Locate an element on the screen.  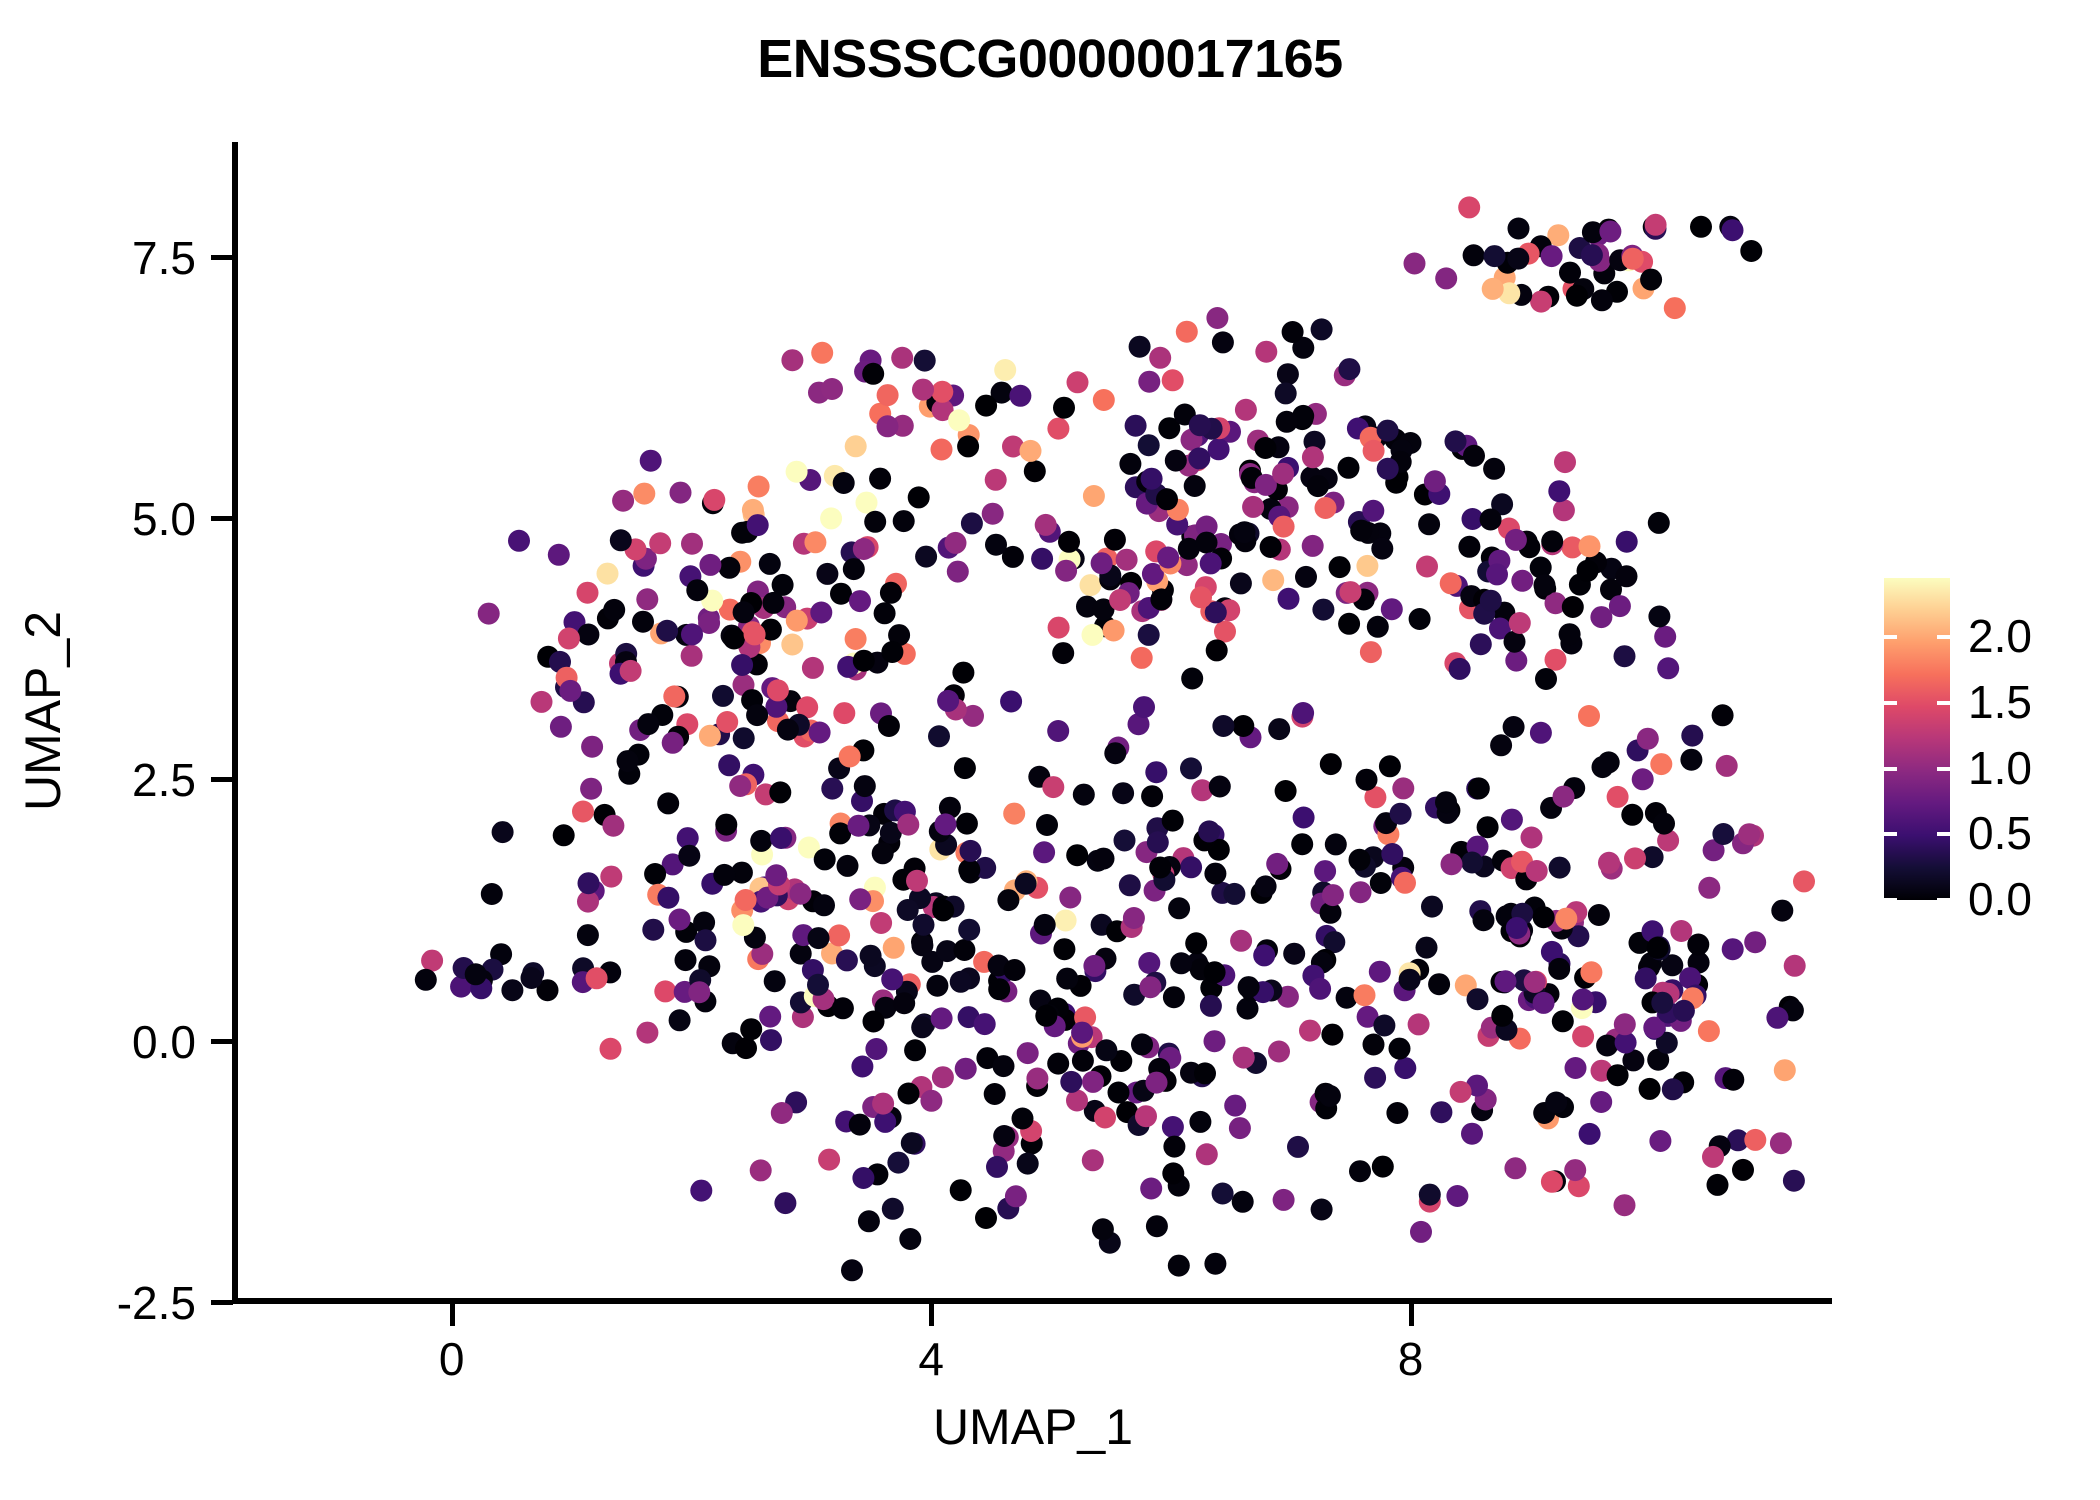
x-axis-title: UMAP_1 is located at coordinates (1033, 1427).